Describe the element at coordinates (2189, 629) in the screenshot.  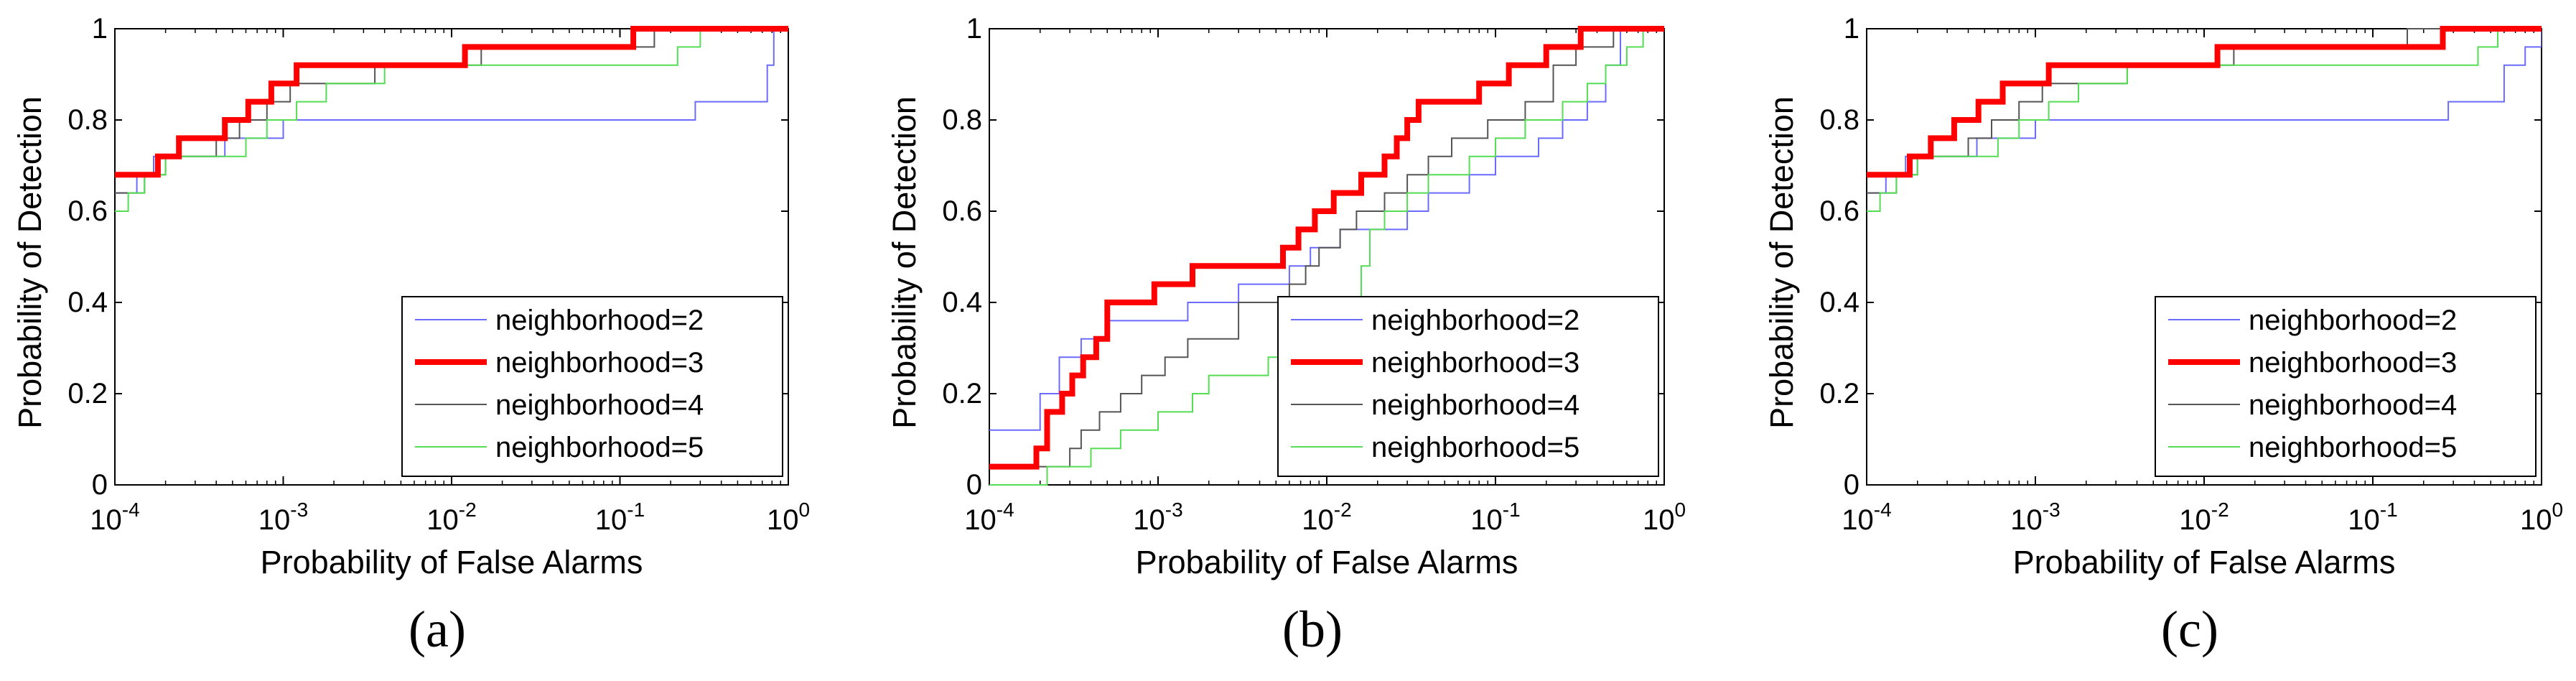
I see `panel-label: (c)` at that location.